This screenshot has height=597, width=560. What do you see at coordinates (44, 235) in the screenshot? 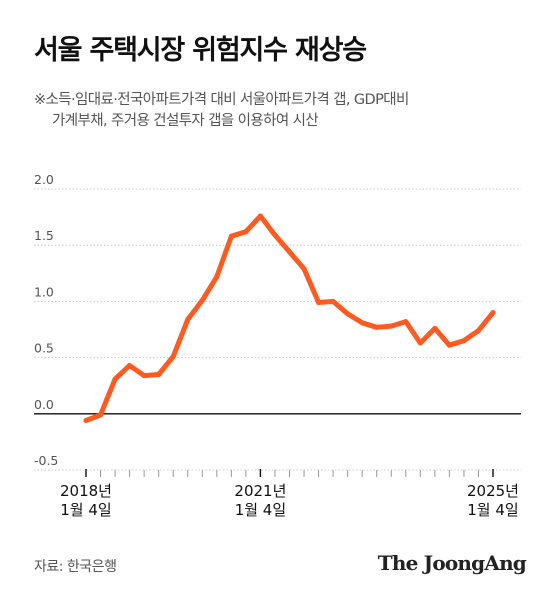
I see `y-tick-label: 1.5` at bounding box center [44, 235].